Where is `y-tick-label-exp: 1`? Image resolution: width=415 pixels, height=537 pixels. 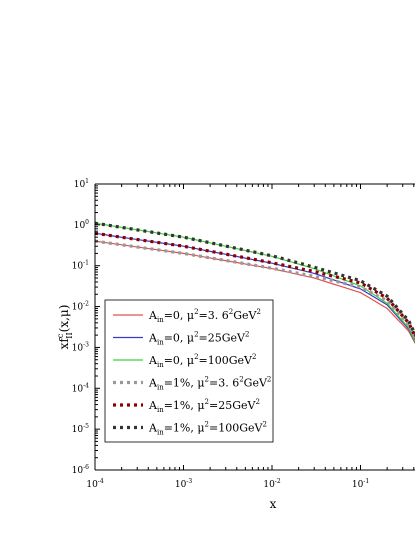 y-tick-label-exp: 1 is located at coordinates (87, 181).